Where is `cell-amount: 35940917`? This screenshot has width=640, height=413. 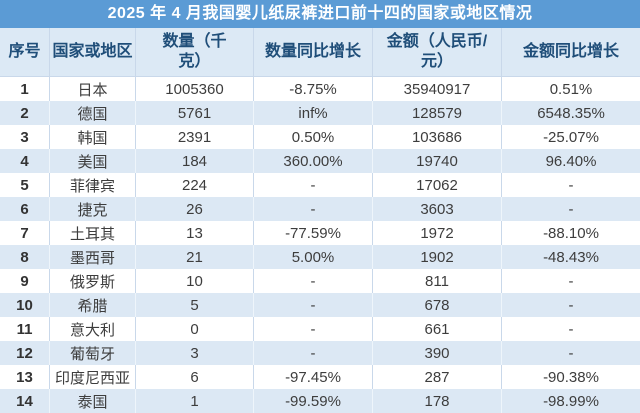 cell-amount: 35940917 is located at coordinates (437, 89).